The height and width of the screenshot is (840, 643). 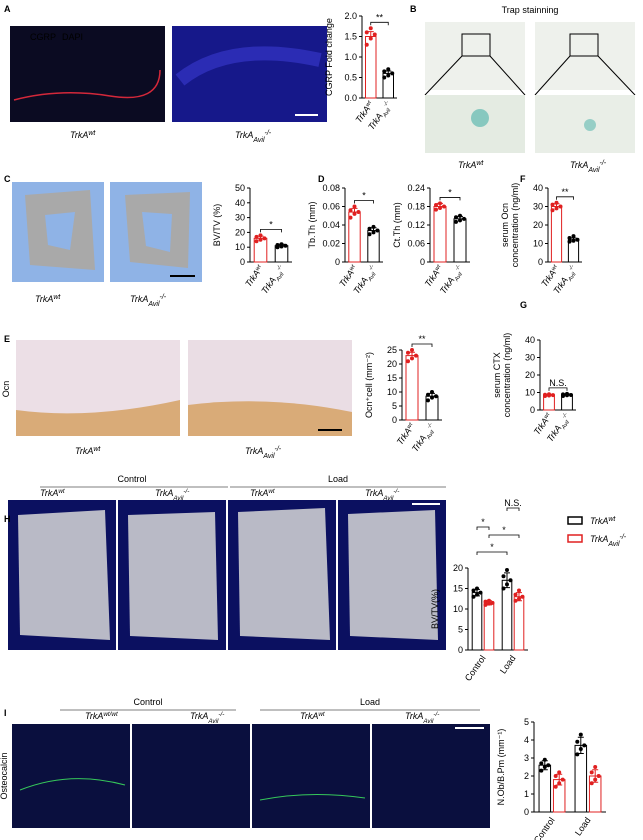 What do you see at coordinates (523, 179) in the screenshot?
I see `panel-letter: F` at bounding box center [523, 179].